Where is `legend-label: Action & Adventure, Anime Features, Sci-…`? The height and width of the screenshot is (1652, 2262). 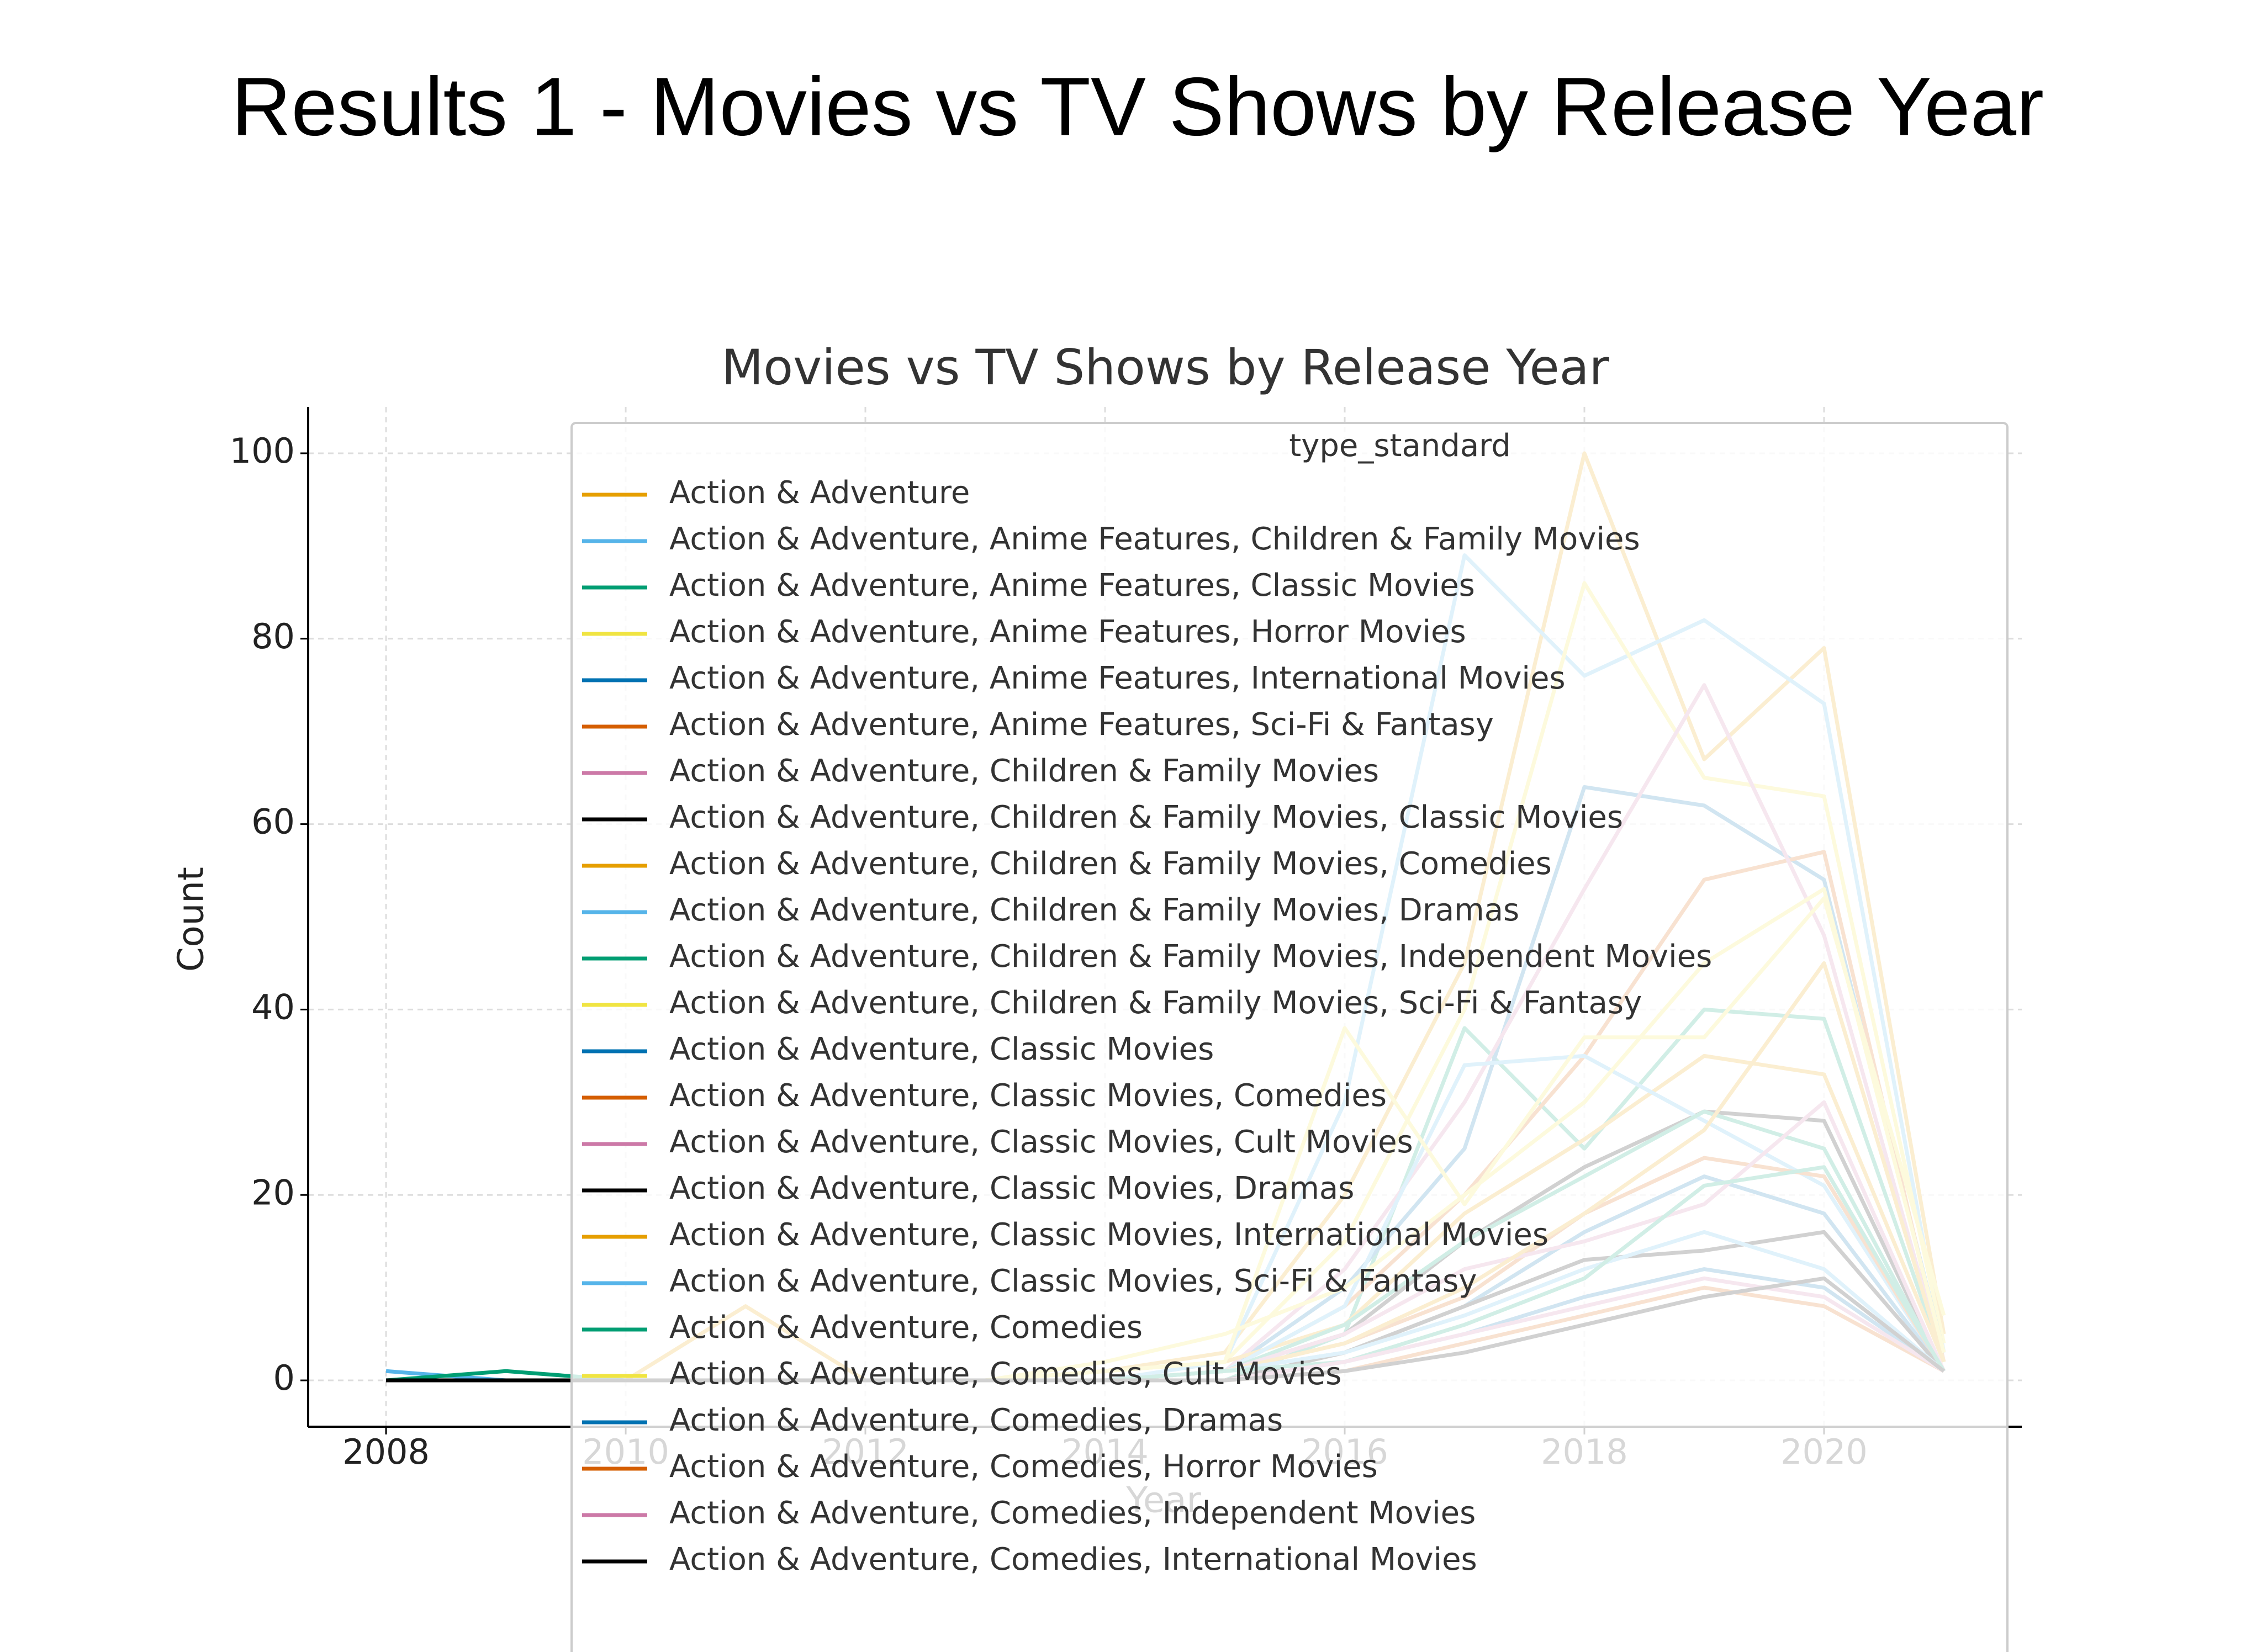 legend-label: Action & Adventure, Anime Features, Sci-… is located at coordinates (1081, 725).